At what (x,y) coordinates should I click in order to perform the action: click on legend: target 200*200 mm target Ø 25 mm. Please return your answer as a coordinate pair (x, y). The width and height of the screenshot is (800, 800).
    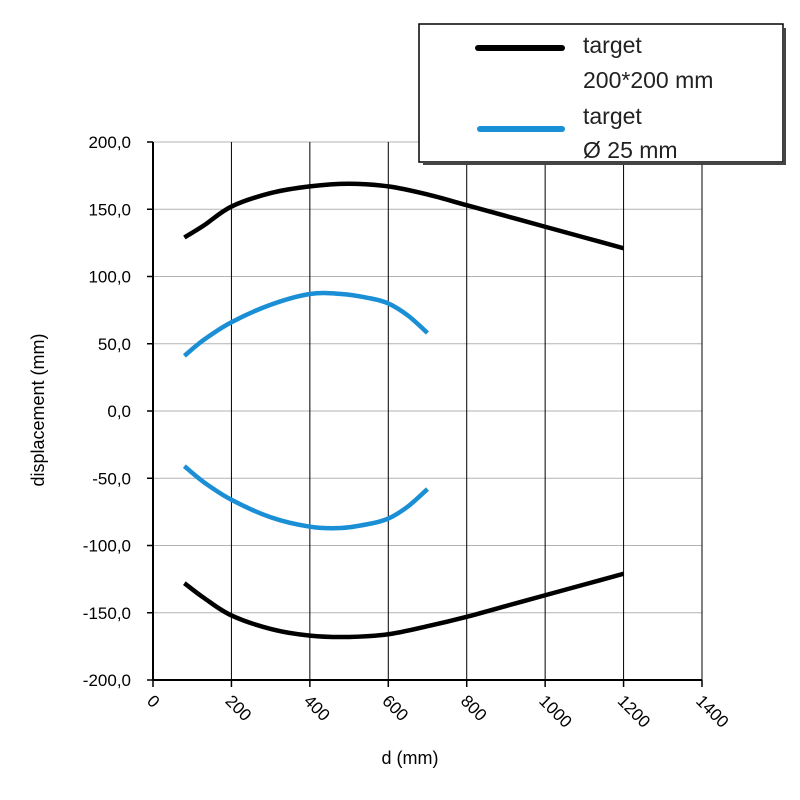
    Looking at the image, I should click on (602, 94).